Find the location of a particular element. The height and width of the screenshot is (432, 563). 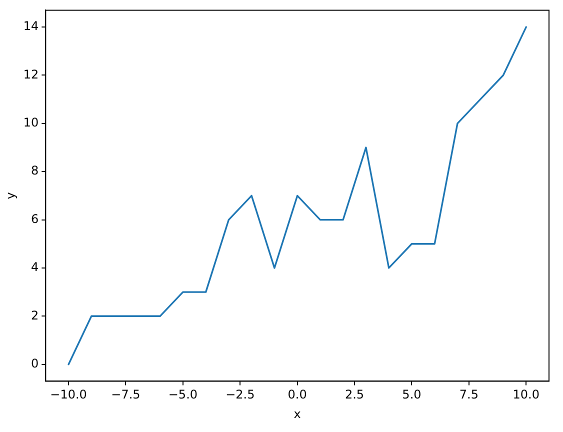

y-tick-label: 2 is located at coordinates (35, 315).